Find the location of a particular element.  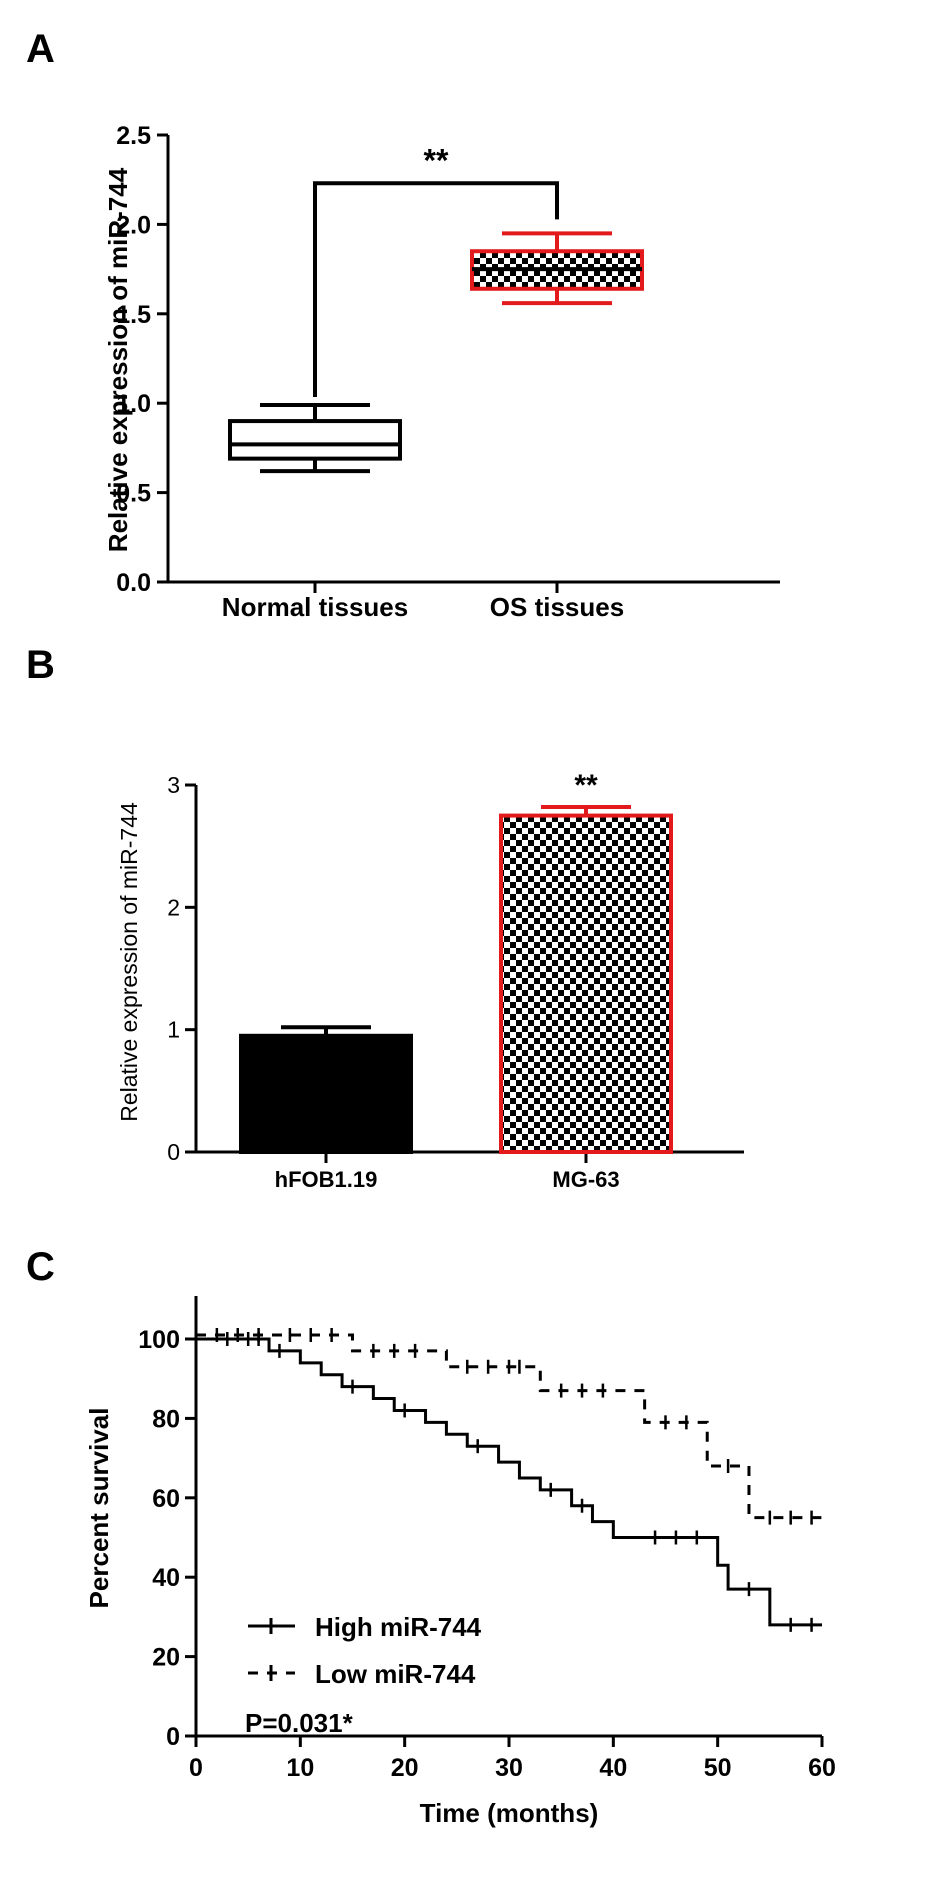

box-iqr is located at coordinates (315, 440).